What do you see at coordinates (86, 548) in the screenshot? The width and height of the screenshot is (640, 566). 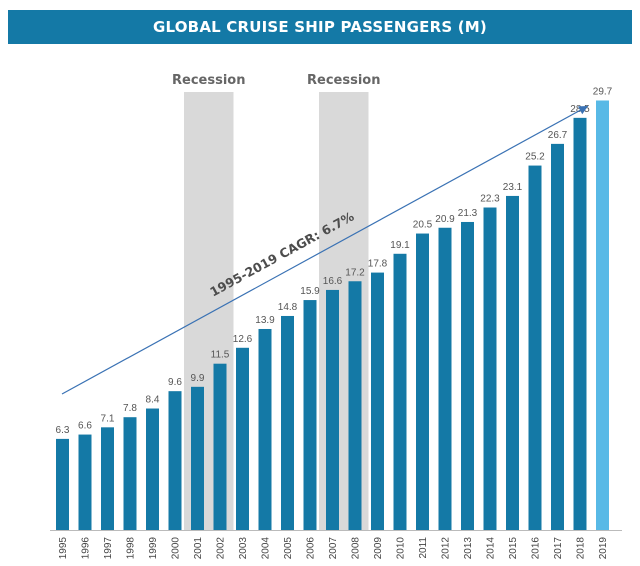 I see `x-tick-label: 1996` at bounding box center [86, 548].